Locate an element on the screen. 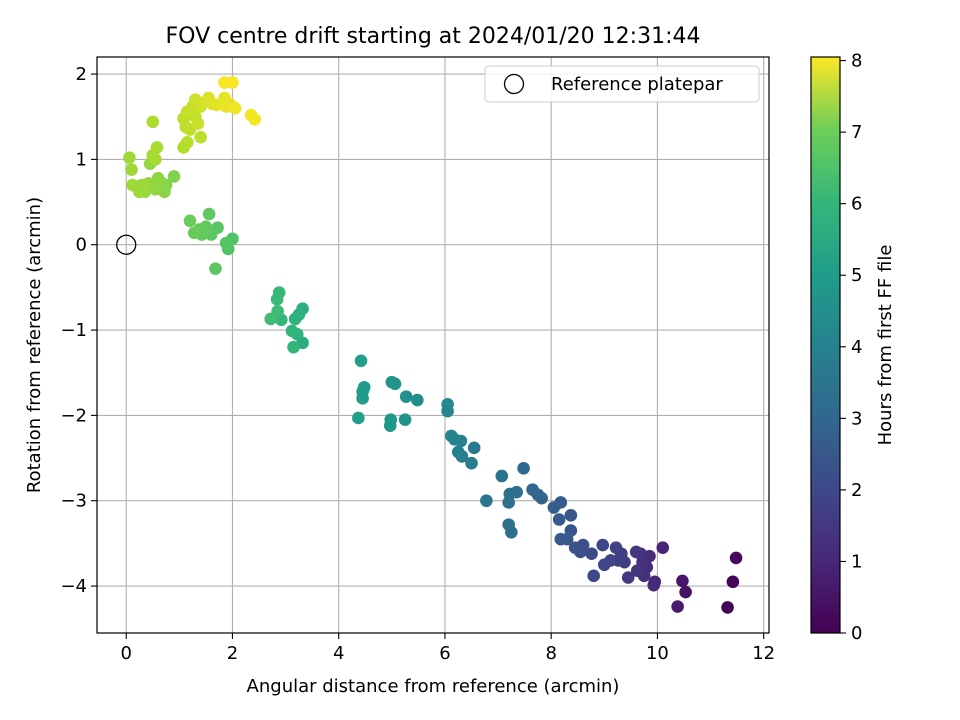 The height and width of the screenshot is (720, 960). colorbar-tick-label: 5 is located at coordinates (856, 275).